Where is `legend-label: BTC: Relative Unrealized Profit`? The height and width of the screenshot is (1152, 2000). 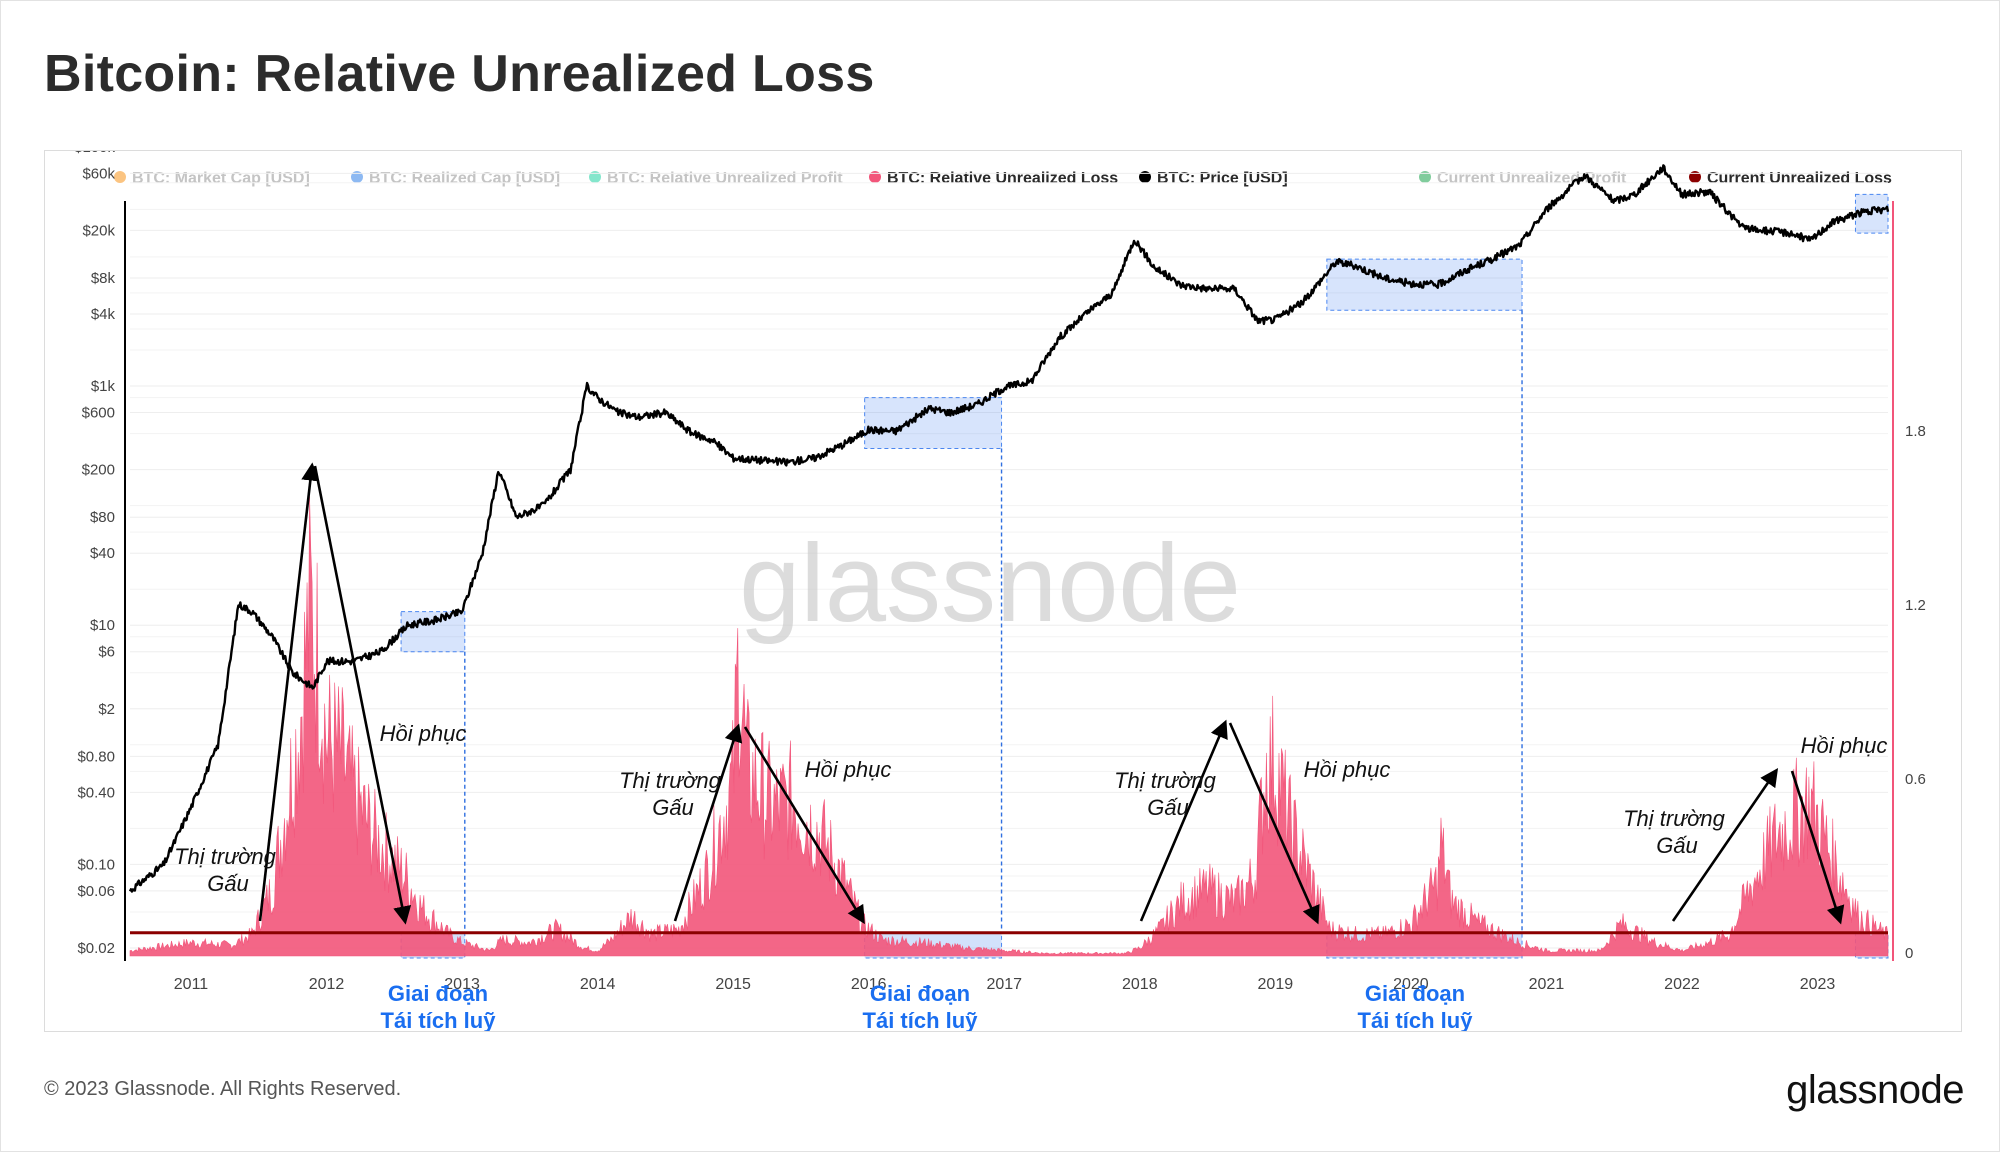 legend-label: BTC: Relative Unrealized Profit is located at coordinates (725, 178).